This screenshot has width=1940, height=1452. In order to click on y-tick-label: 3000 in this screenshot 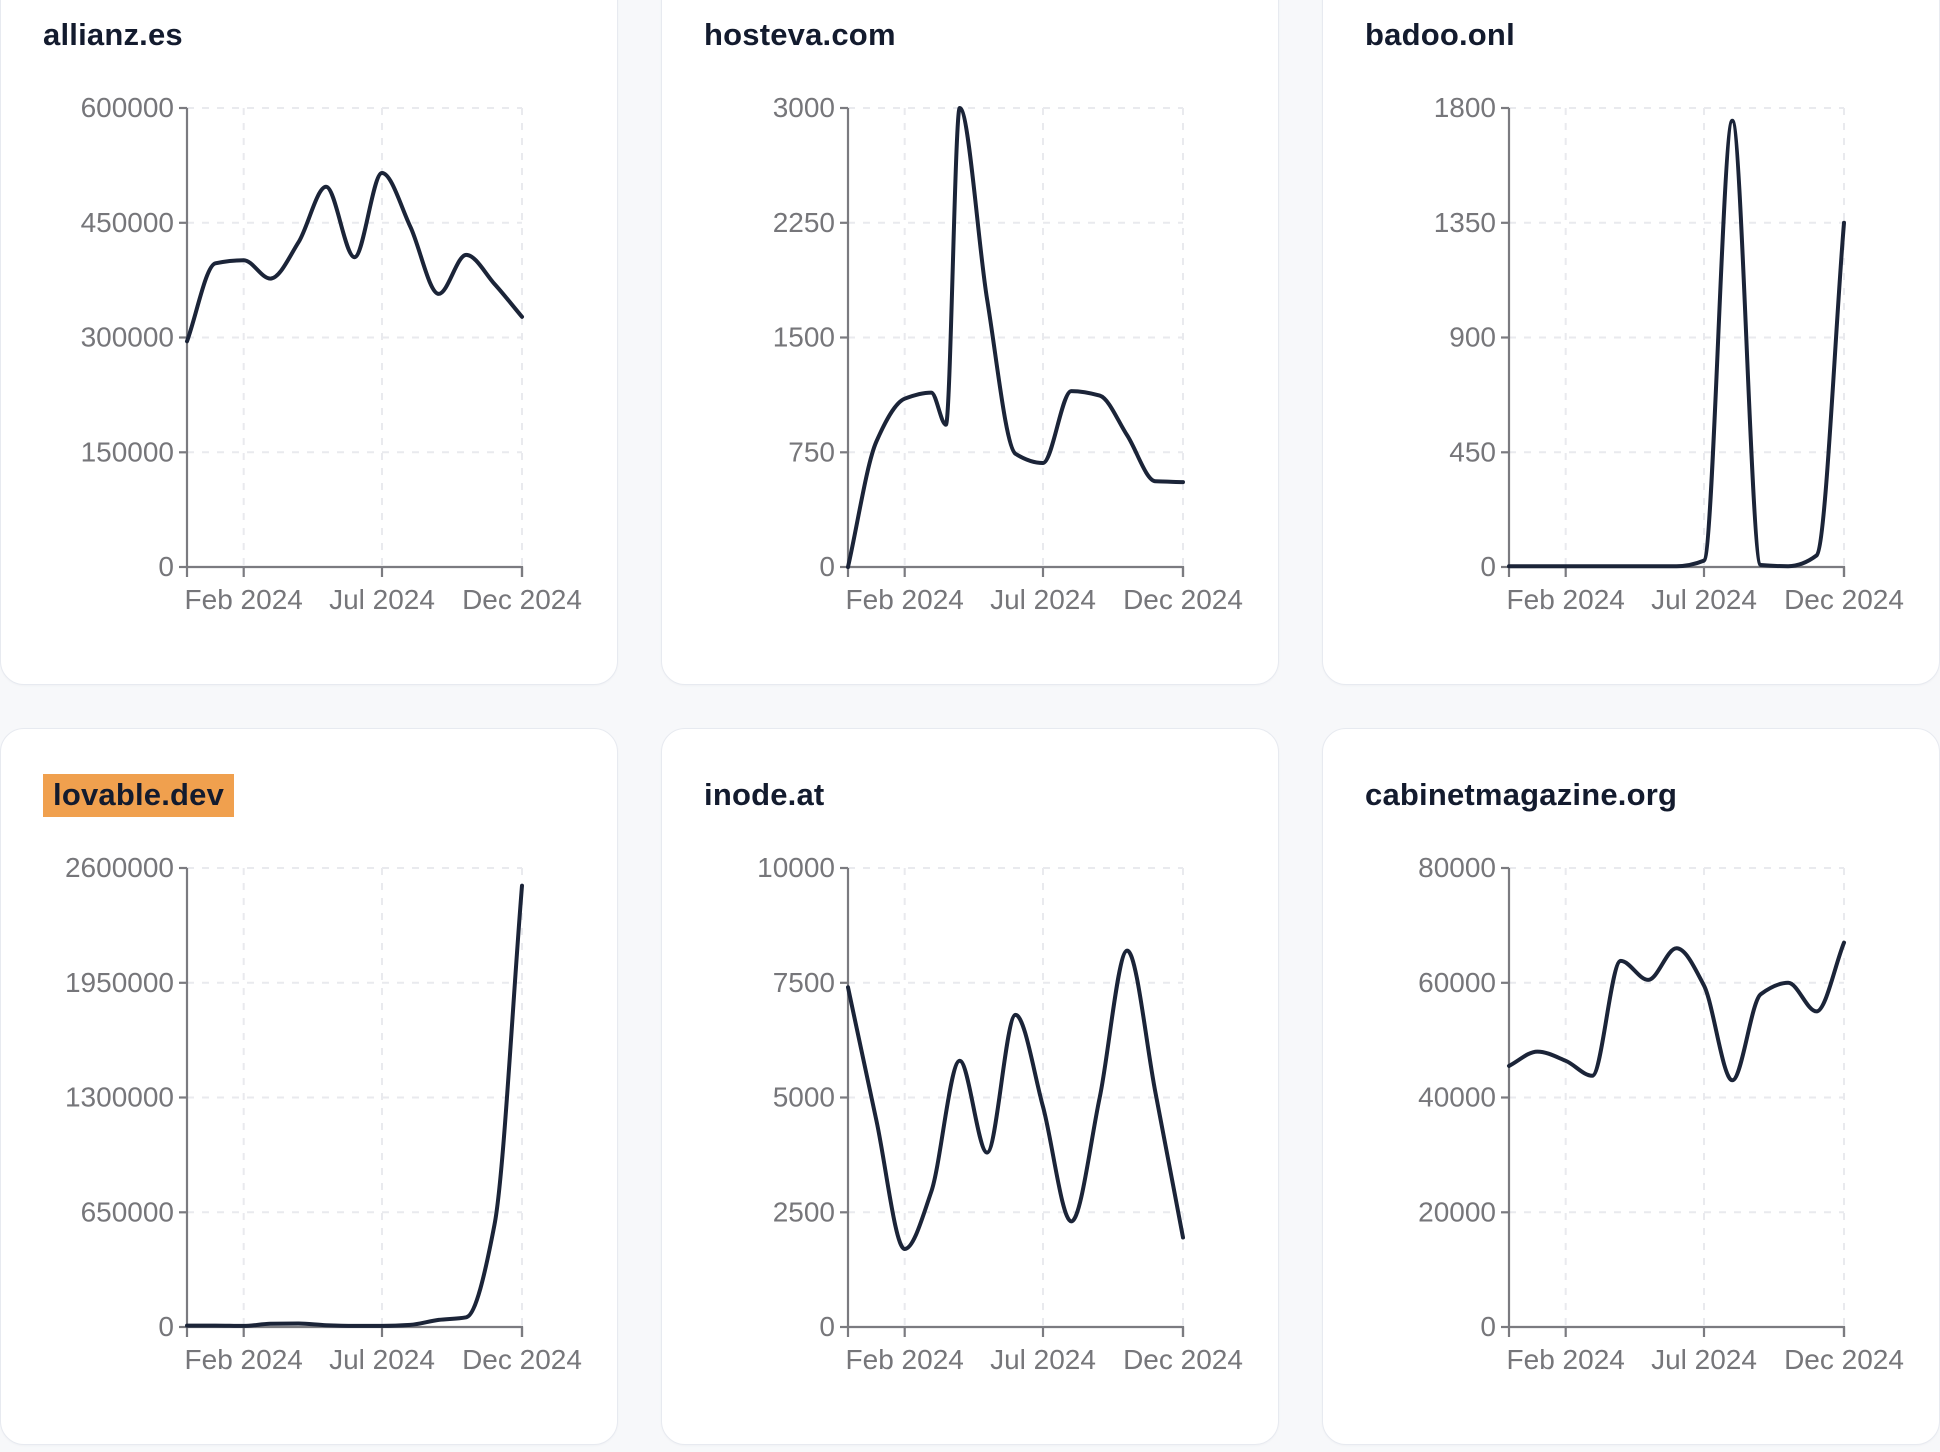, I will do `click(804, 107)`.